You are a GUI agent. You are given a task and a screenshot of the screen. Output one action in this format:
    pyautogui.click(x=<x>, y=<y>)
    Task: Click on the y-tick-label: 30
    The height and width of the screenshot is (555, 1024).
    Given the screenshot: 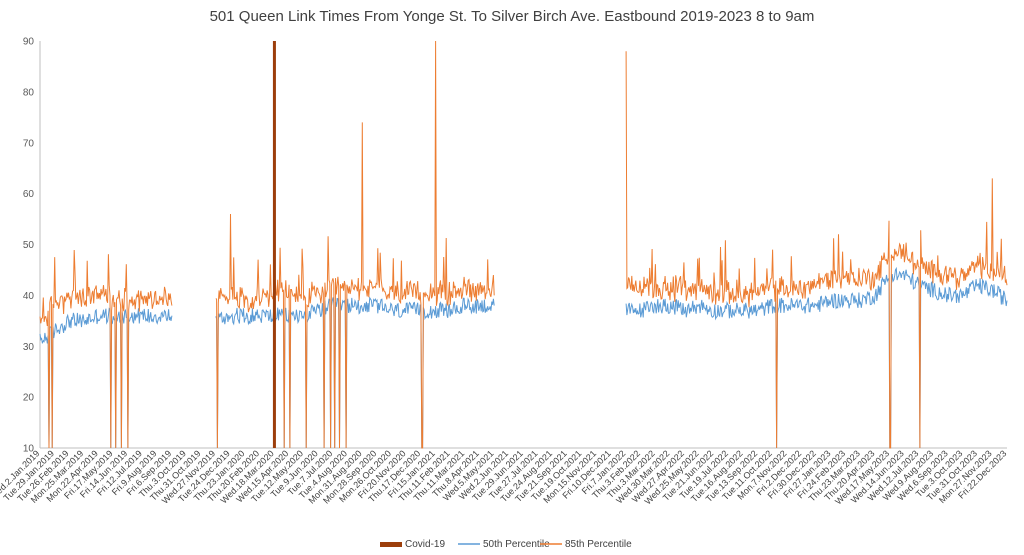 What is the action you would take?
    pyautogui.click(x=29, y=347)
    